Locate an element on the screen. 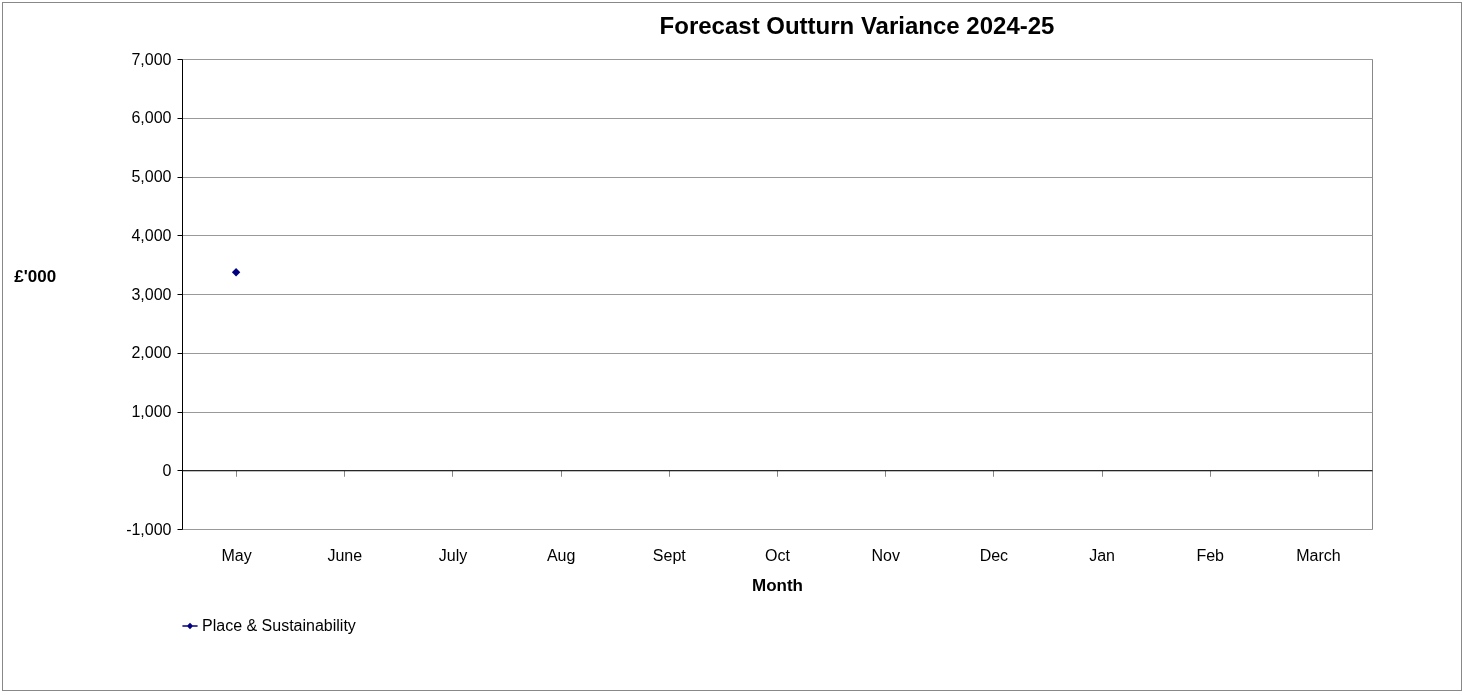 The height and width of the screenshot is (695, 1466). x-tick-label: June is located at coordinates (345, 555).